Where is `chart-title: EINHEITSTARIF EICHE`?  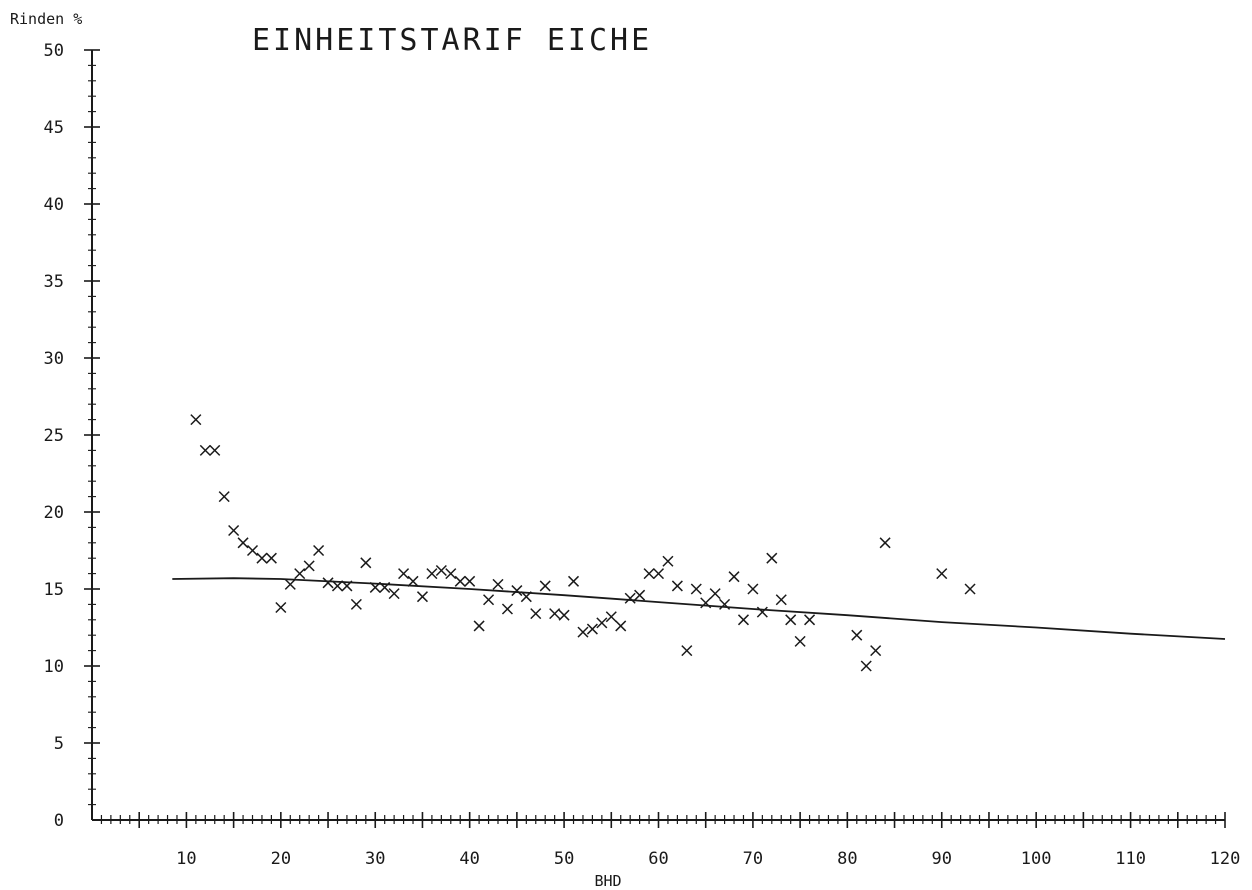
chart-title: EINHEITSTARIF EICHE is located at coordinates (452, 40).